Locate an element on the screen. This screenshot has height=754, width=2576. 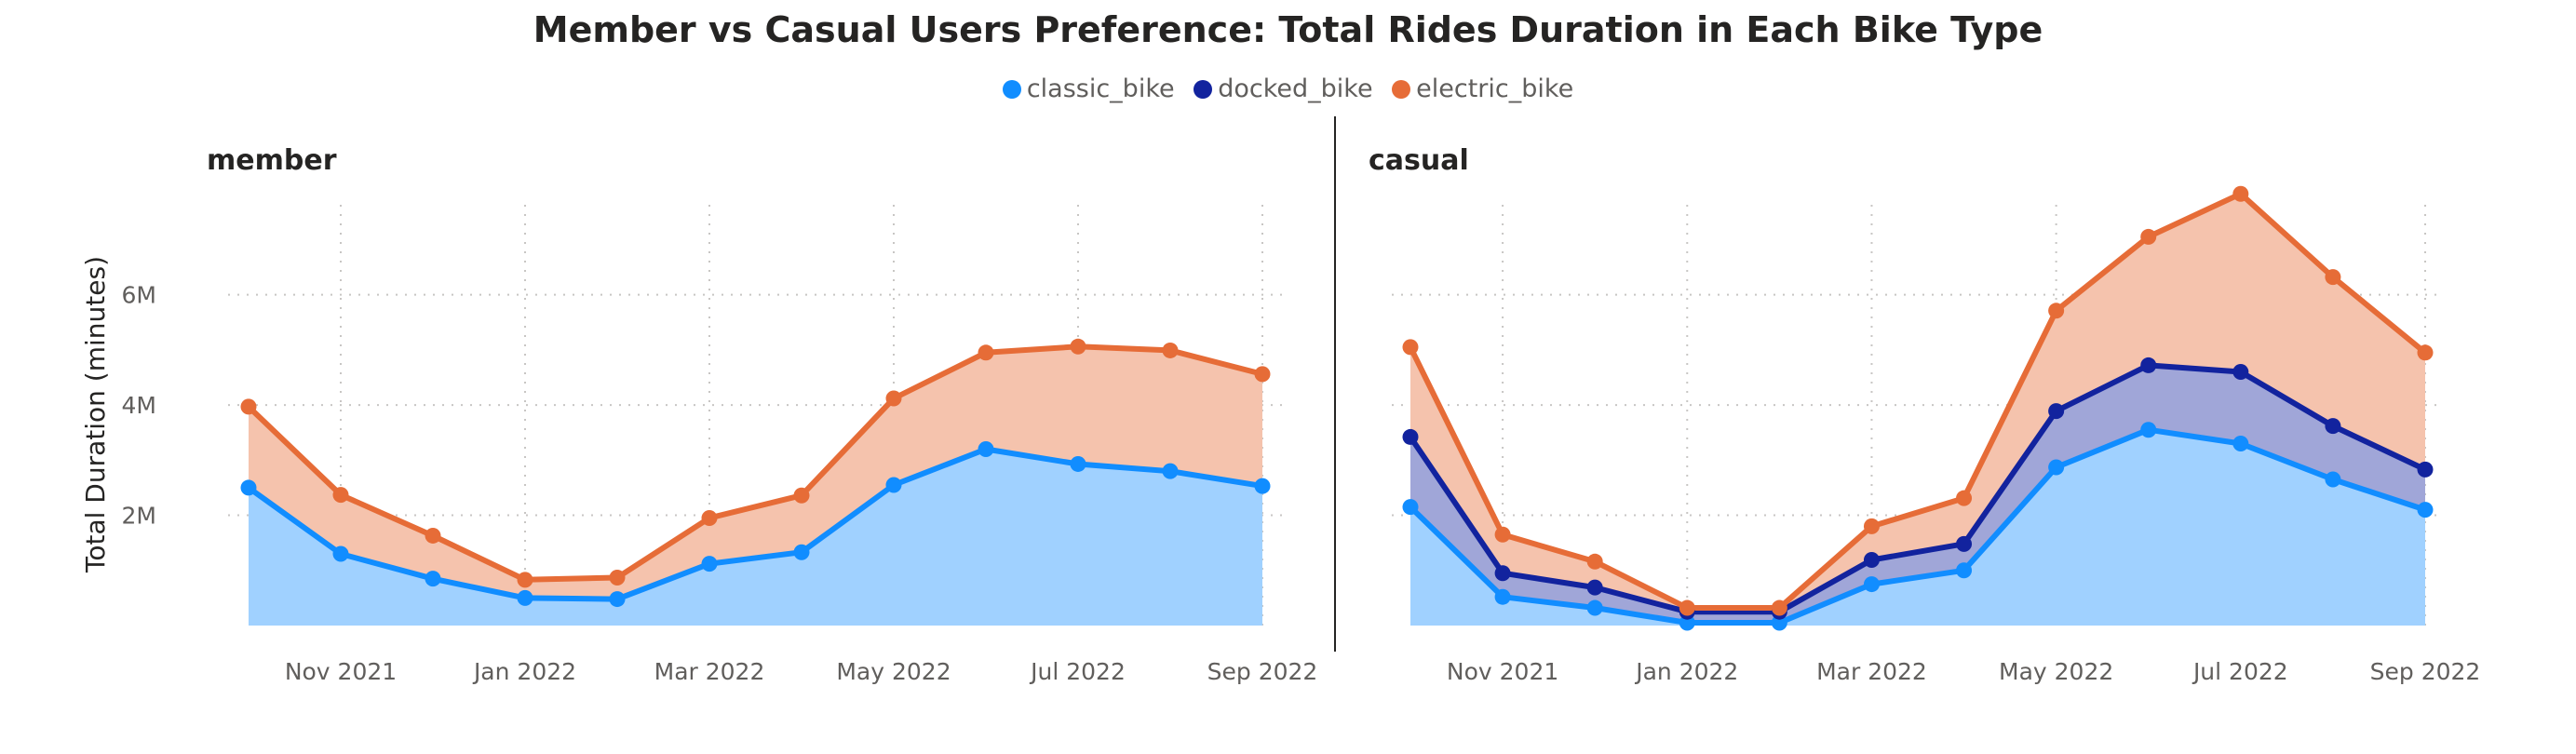
area-classic-bike-member is located at coordinates (755, 537).